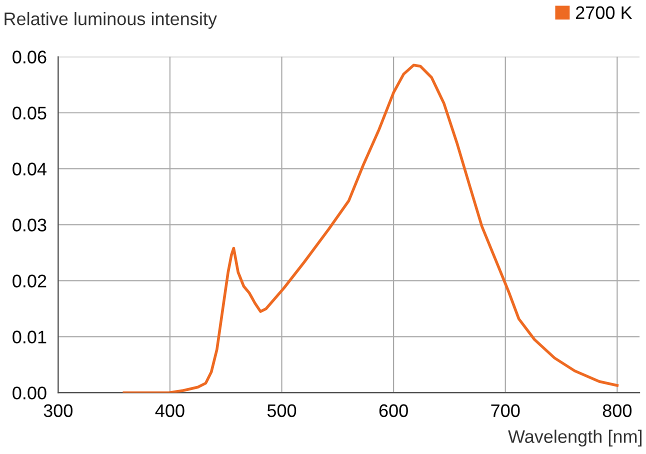 Image resolution: width=646 pixels, height=454 pixels. What do you see at coordinates (604, 13) in the screenshot?
I see `legend-label: 2700 K` at bounding box center [604, 13].